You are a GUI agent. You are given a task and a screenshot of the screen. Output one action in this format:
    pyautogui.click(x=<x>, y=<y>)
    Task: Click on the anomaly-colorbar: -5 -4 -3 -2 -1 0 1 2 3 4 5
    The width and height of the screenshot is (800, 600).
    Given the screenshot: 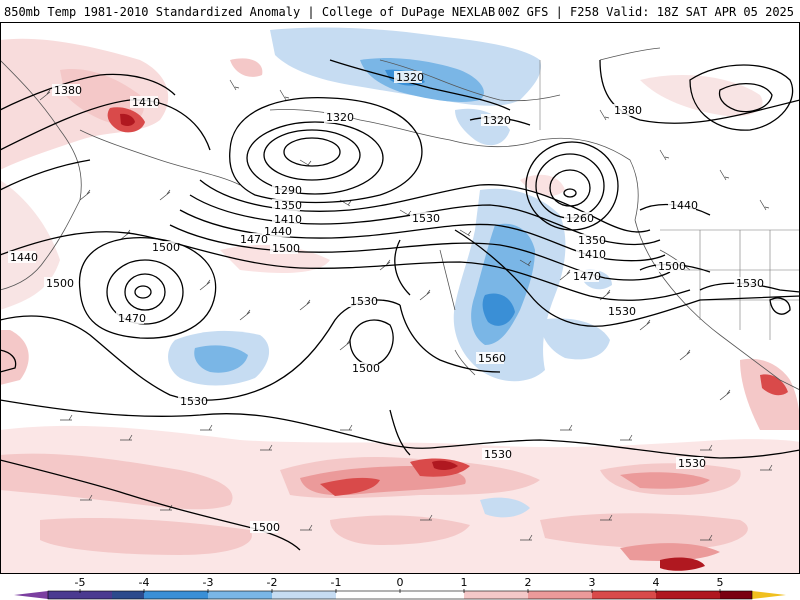 What is the action you would take?
    pyautogui.click(x=400, y=587)
    